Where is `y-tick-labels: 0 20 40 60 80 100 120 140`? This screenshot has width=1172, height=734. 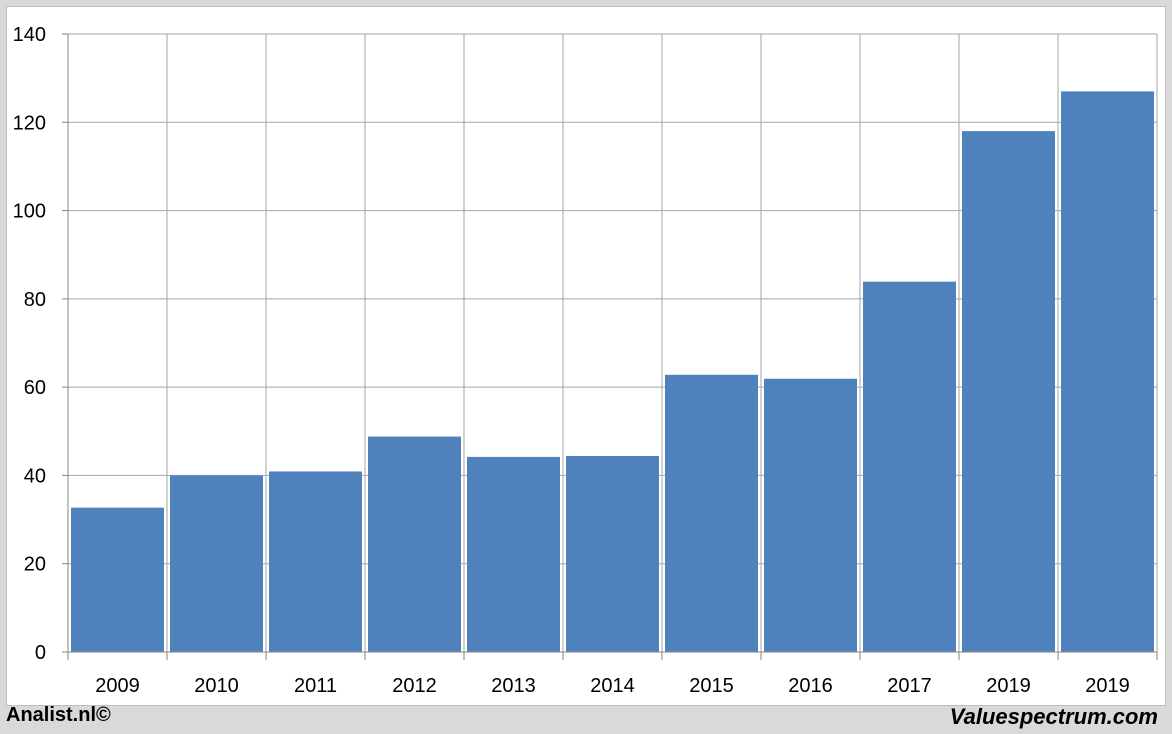
y-tick-labels: 0 20 40 60 80 100 120 140 is located at coordinates (29, 344).